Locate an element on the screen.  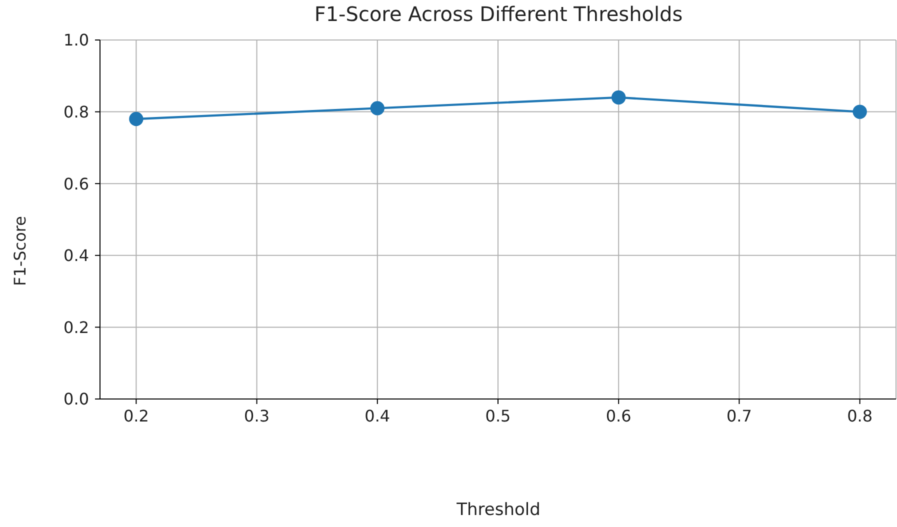
y-tick-label: 1.0 is located at coordinates (76, 40).